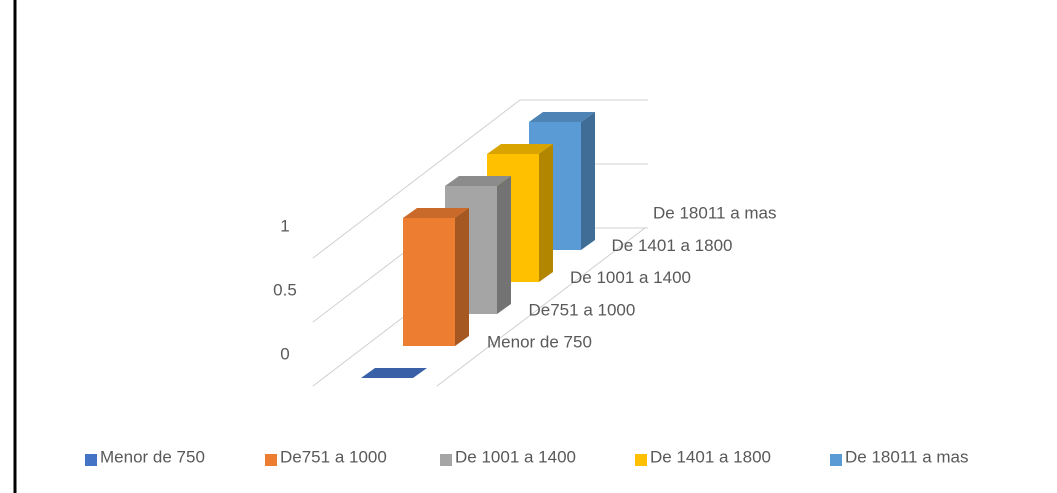 Image resolution: width=1057 pixels, height=493 pixels. I want to click on bar, so click(429, 282).